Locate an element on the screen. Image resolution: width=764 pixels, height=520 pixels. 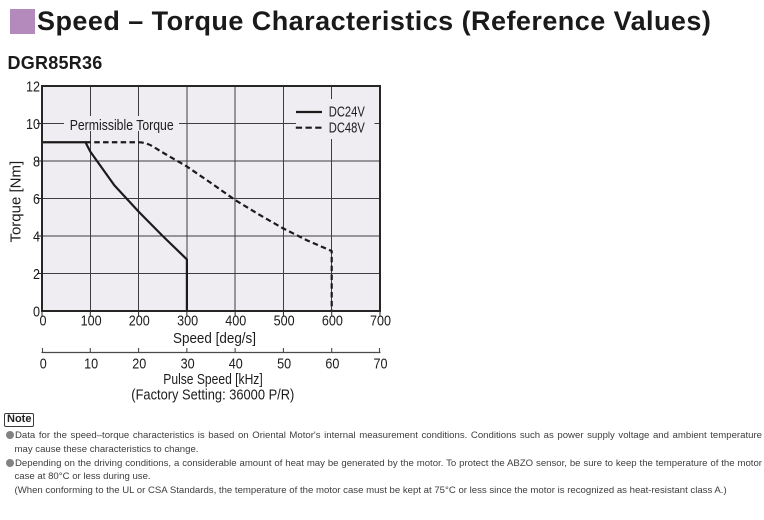
svg-text: 100 is located at coordinates (91, 321).